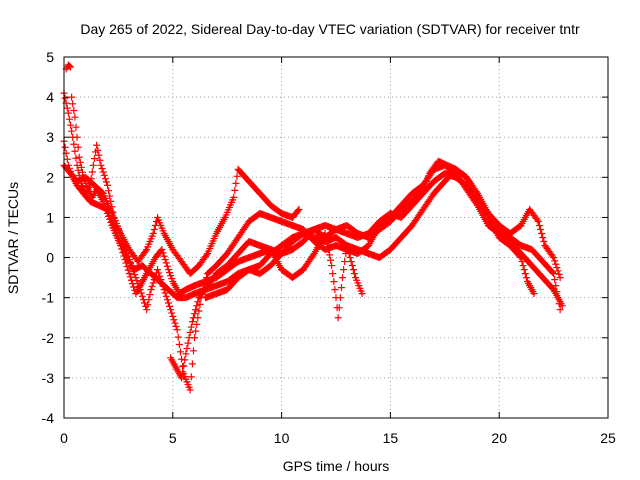  Describe the element at coordinates (391, 438) in the screenshot. I see `x-tick-label: 15` at that location.